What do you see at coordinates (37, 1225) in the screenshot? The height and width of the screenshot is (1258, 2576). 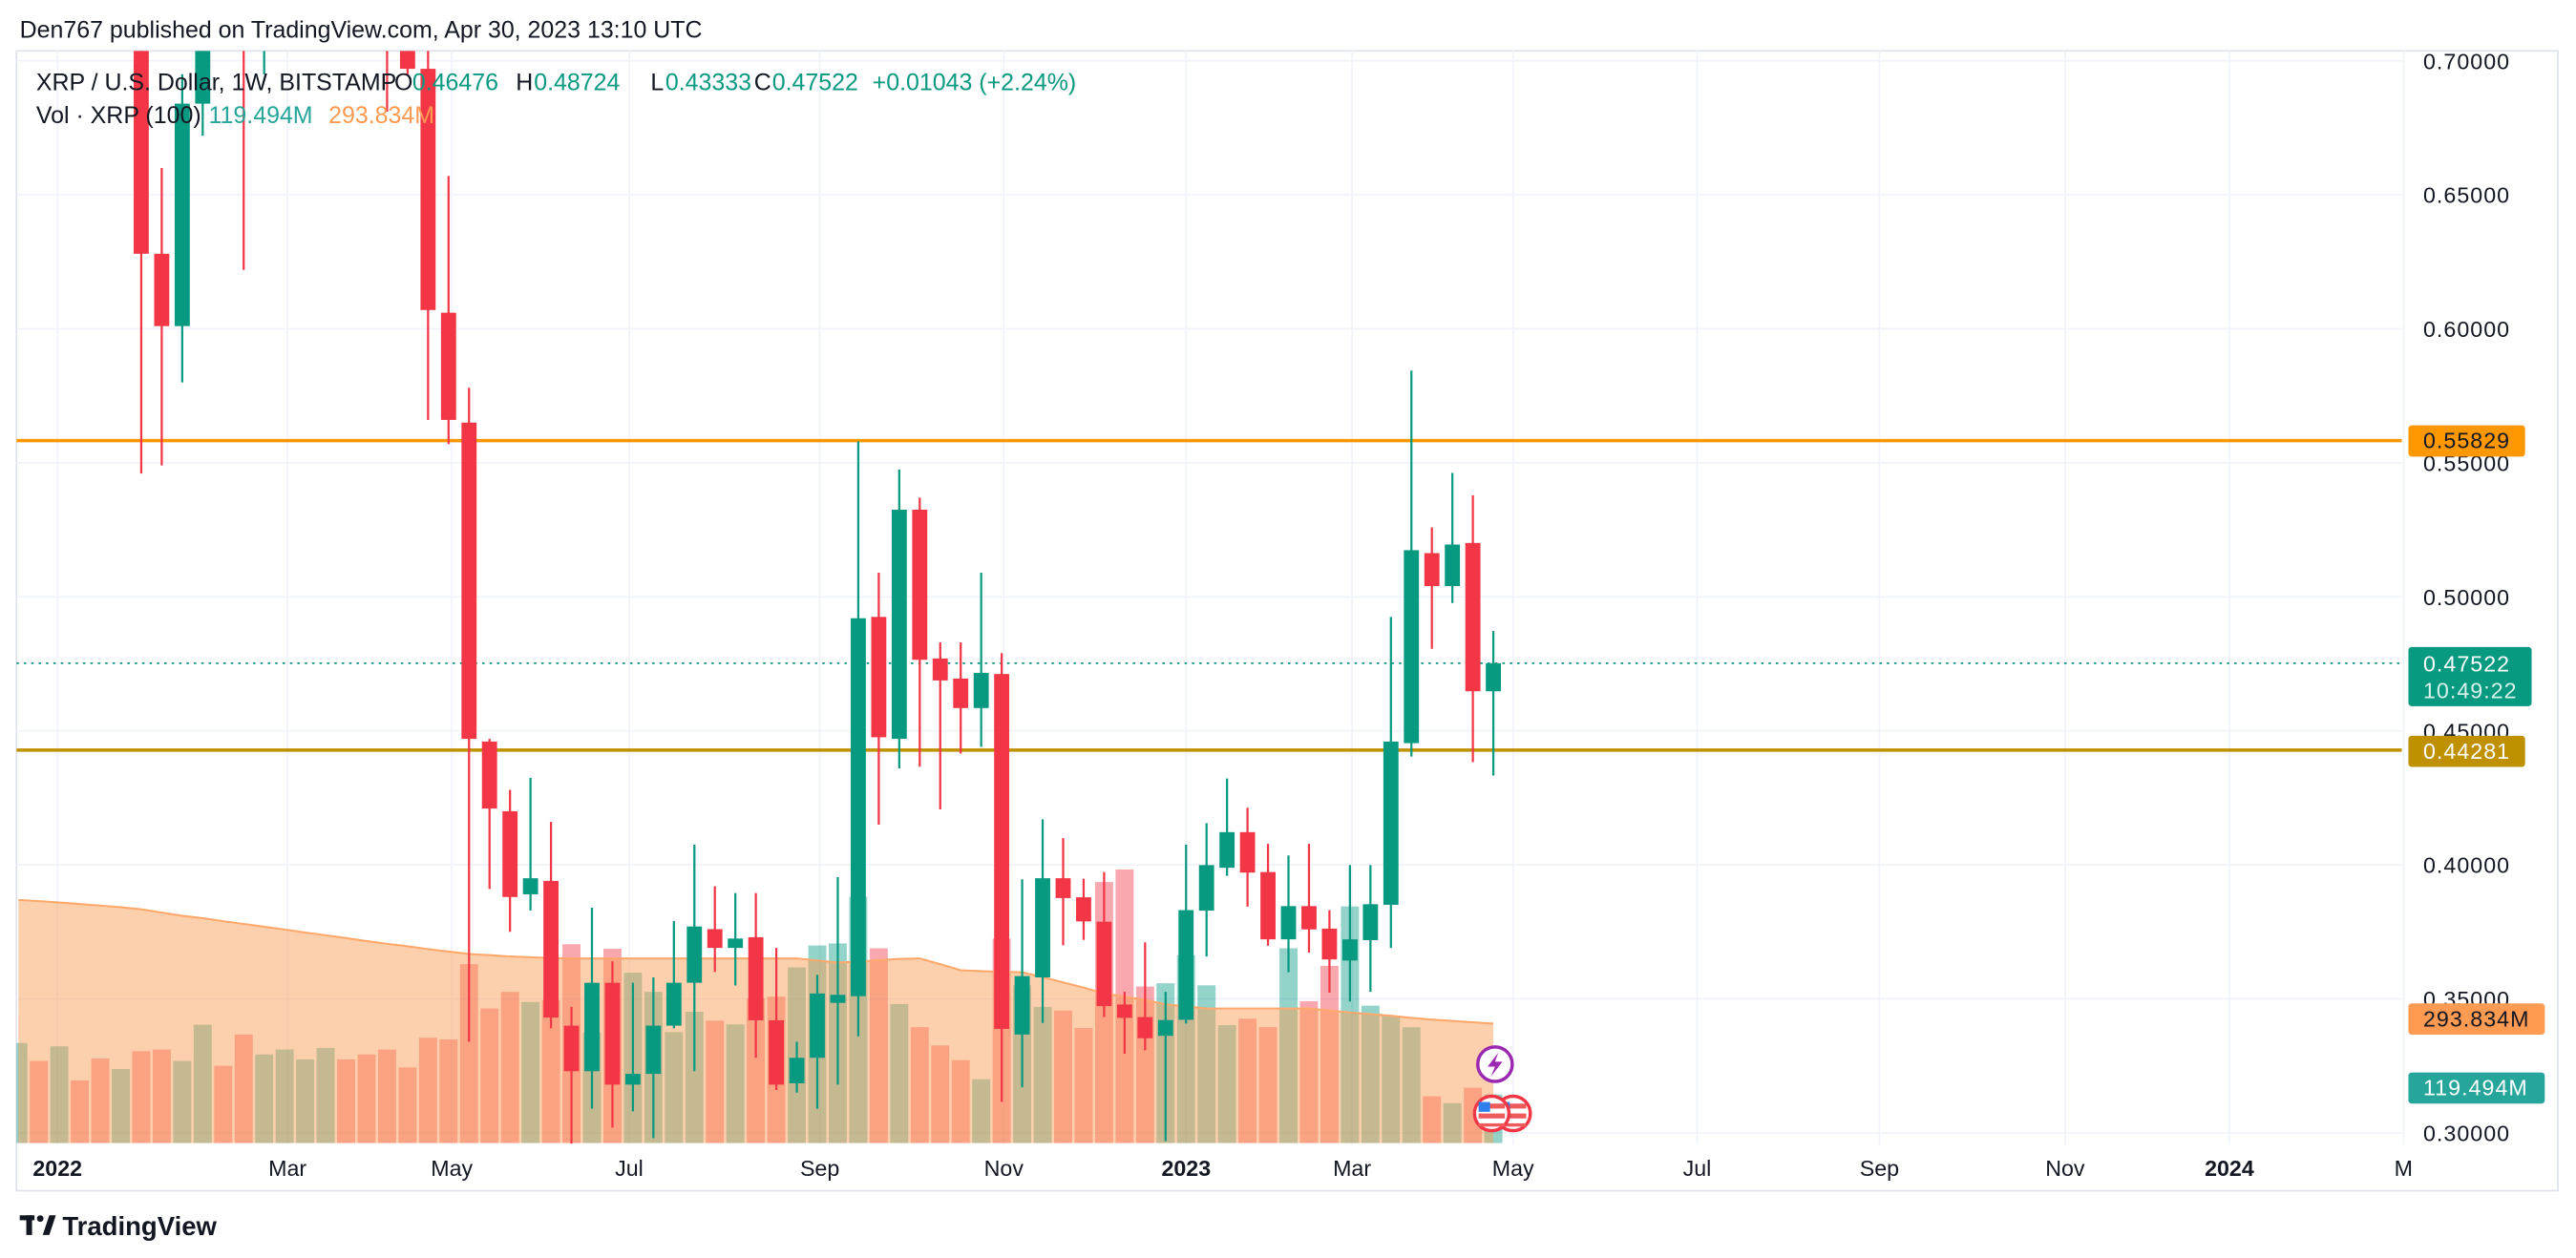 I see `tradingview-logo-icon` at bounding box center [37, 1225].